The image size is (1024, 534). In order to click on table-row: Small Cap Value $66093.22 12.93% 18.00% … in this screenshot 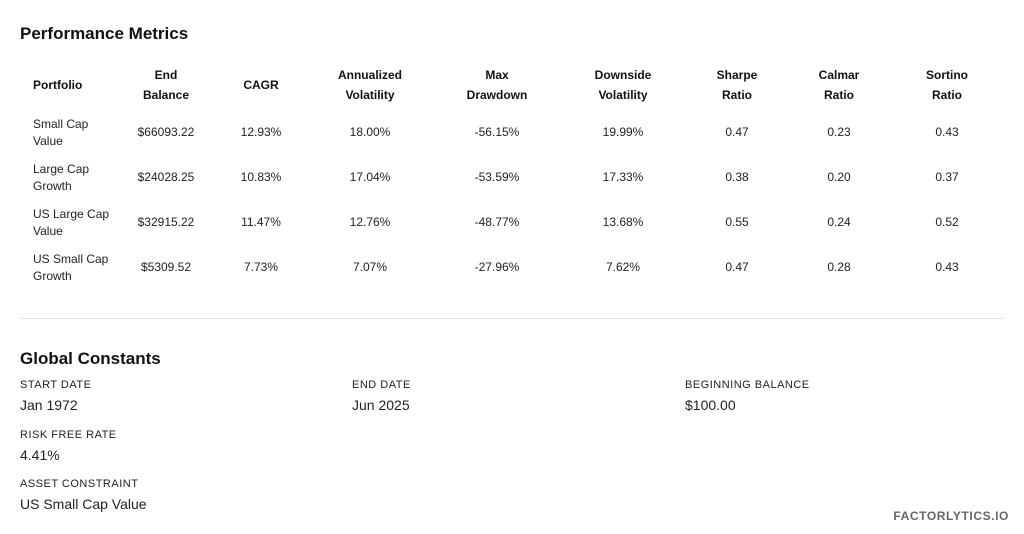, I will do `click(512, 132)`.